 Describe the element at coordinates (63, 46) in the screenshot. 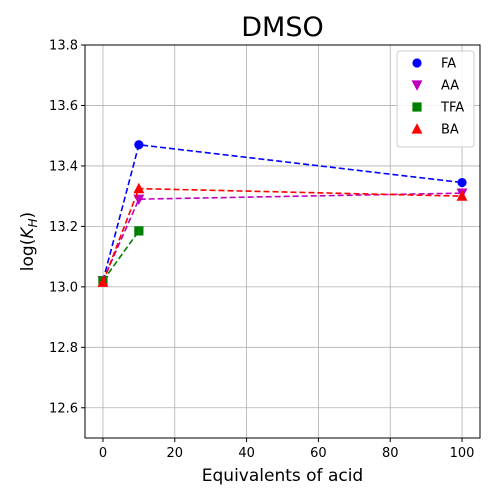

I see `y-tick-label: 13.8` at that location.